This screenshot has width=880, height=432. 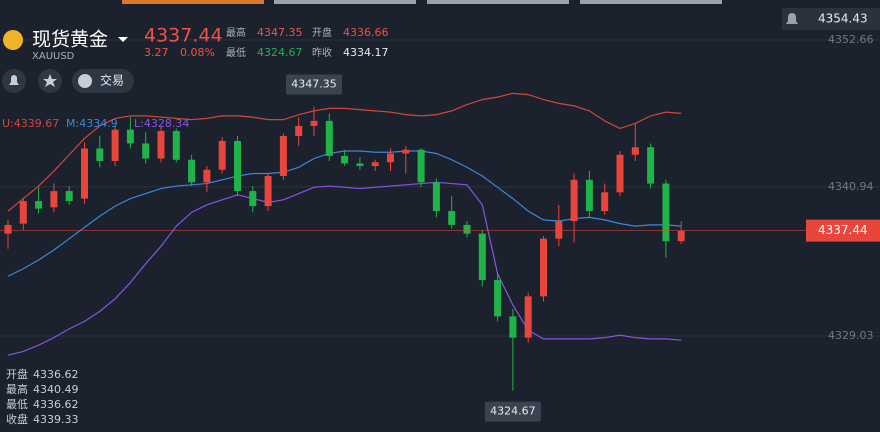 What do you see at coordinates (85, 81) in the screenshot?
I see `trade-icon` at bounding box center [85, 81].